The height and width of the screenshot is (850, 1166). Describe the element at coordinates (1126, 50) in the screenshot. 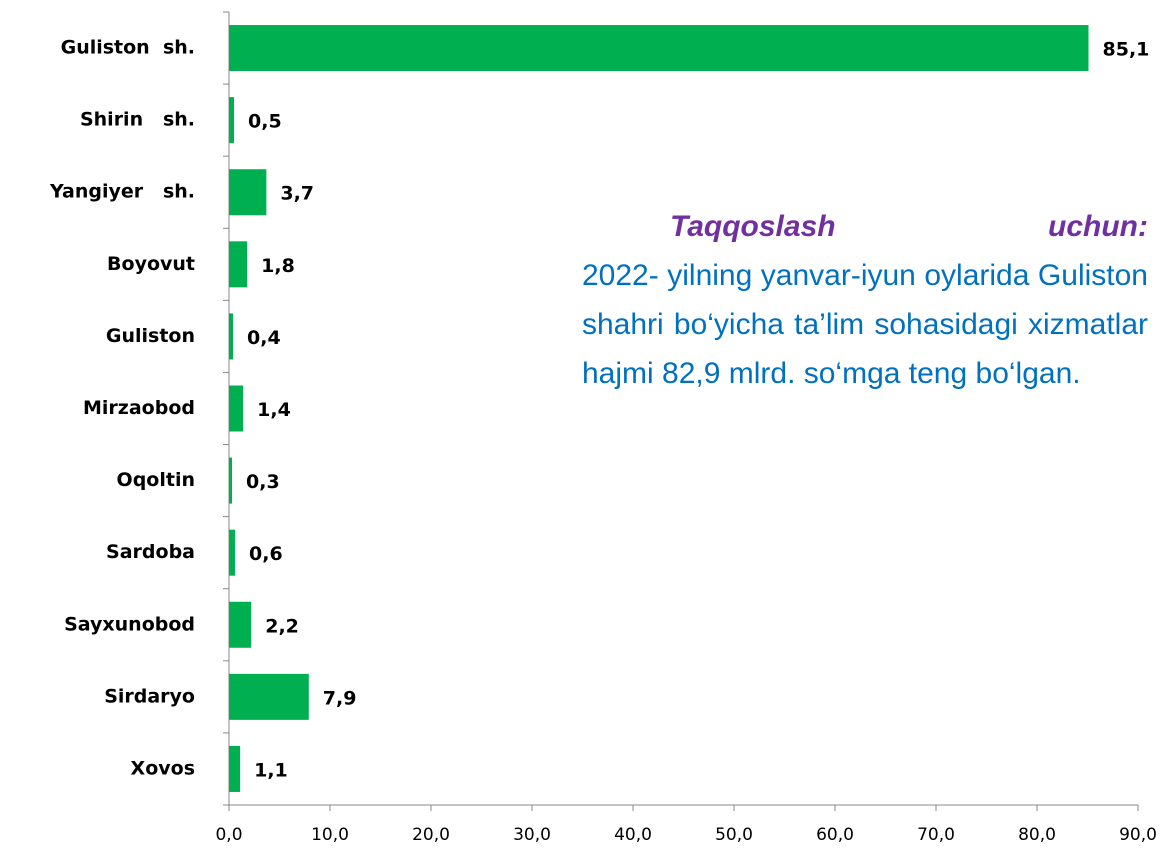

I see `value-label: 85,1` at that location.